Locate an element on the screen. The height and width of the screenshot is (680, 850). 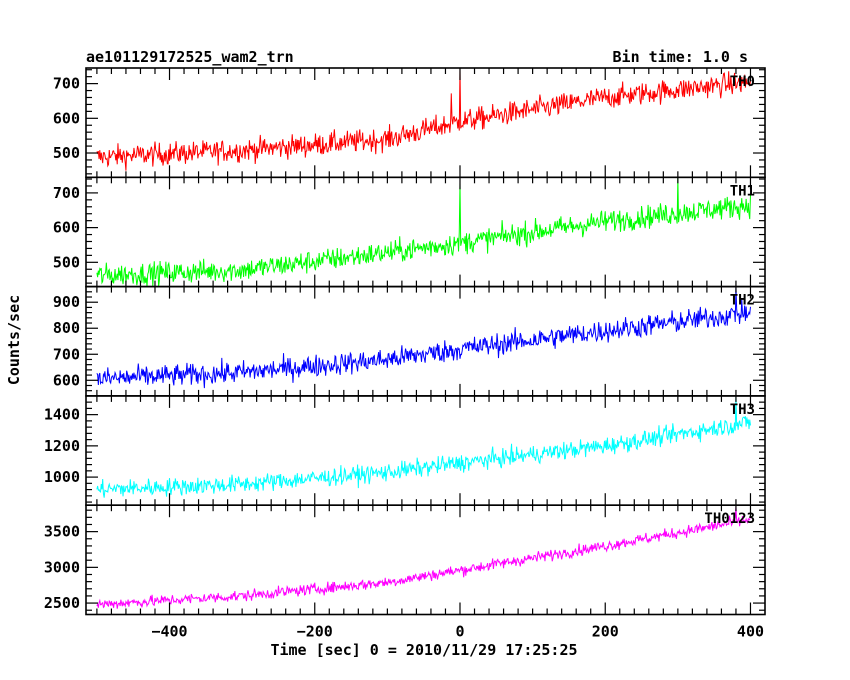
x-axis-title: Time [sec] 0 = 2010/11/29 17:25:25 is located at coordinates (423, 650).